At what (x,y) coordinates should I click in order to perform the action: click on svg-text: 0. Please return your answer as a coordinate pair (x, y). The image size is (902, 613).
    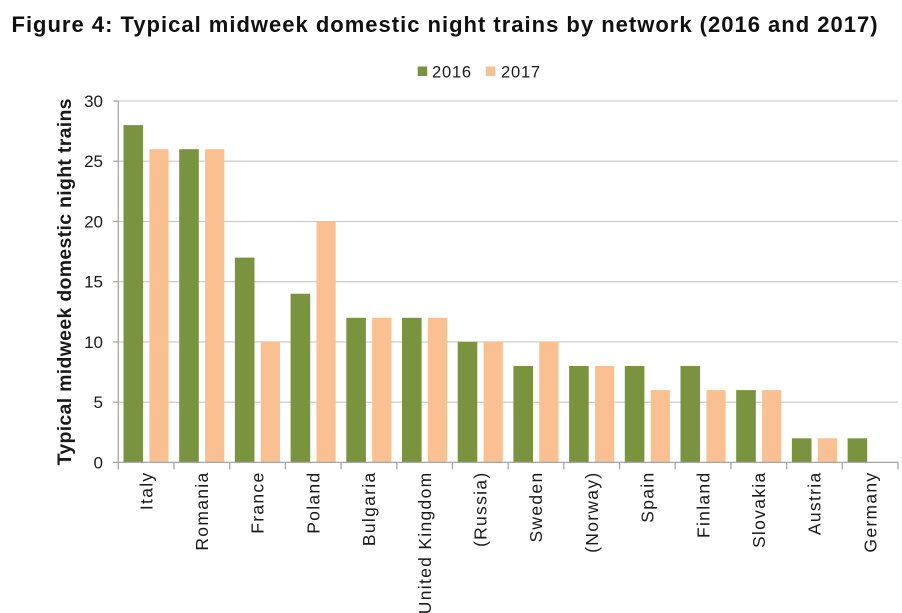
    Looking at the image, I should click on (98, 462).